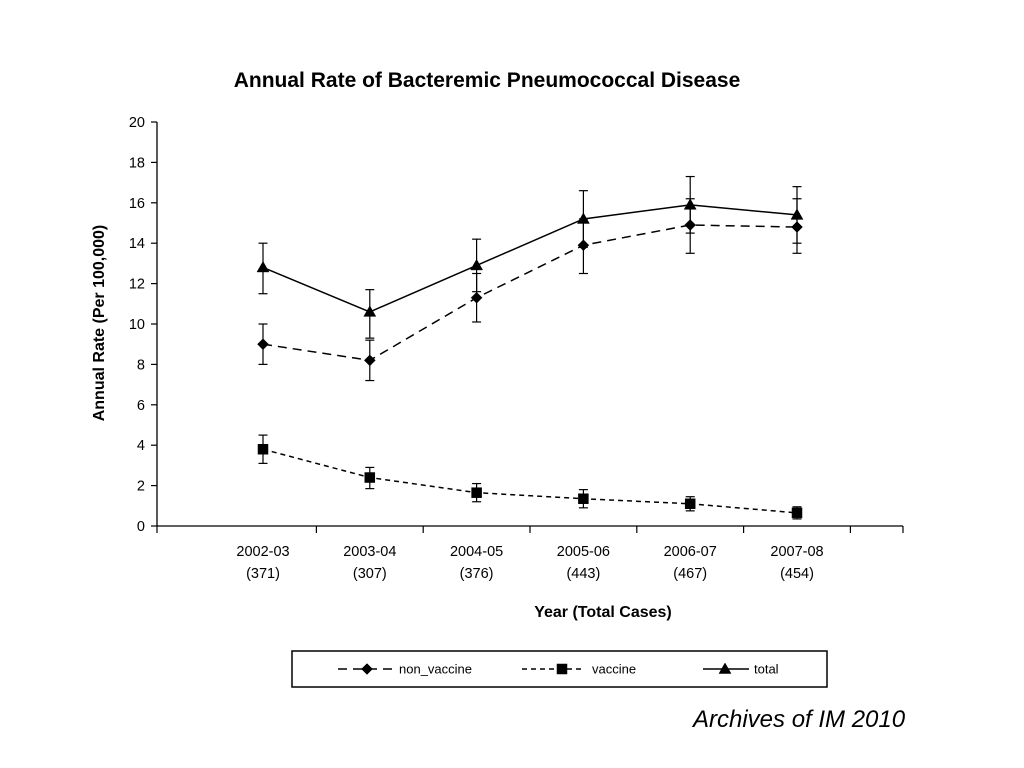  What do you see at coordinates (583, 574) in the screenshot?
I see `x-tick-cases-label: (443)` at bounding box center [583, 574].